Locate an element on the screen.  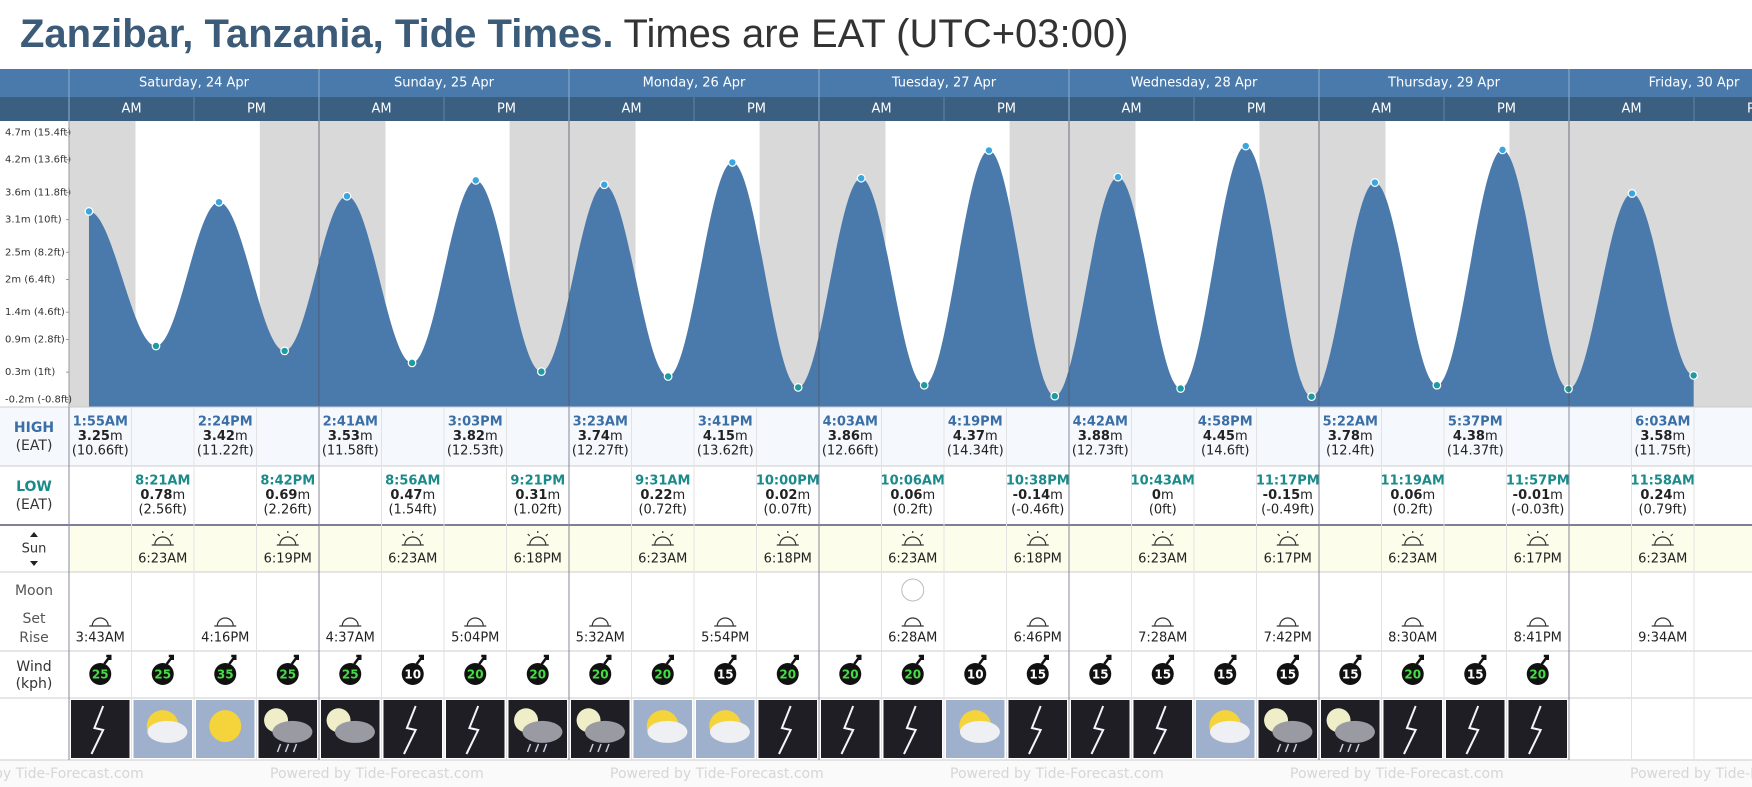
high-time: 3:03PM is located at coordinates (475, 422).